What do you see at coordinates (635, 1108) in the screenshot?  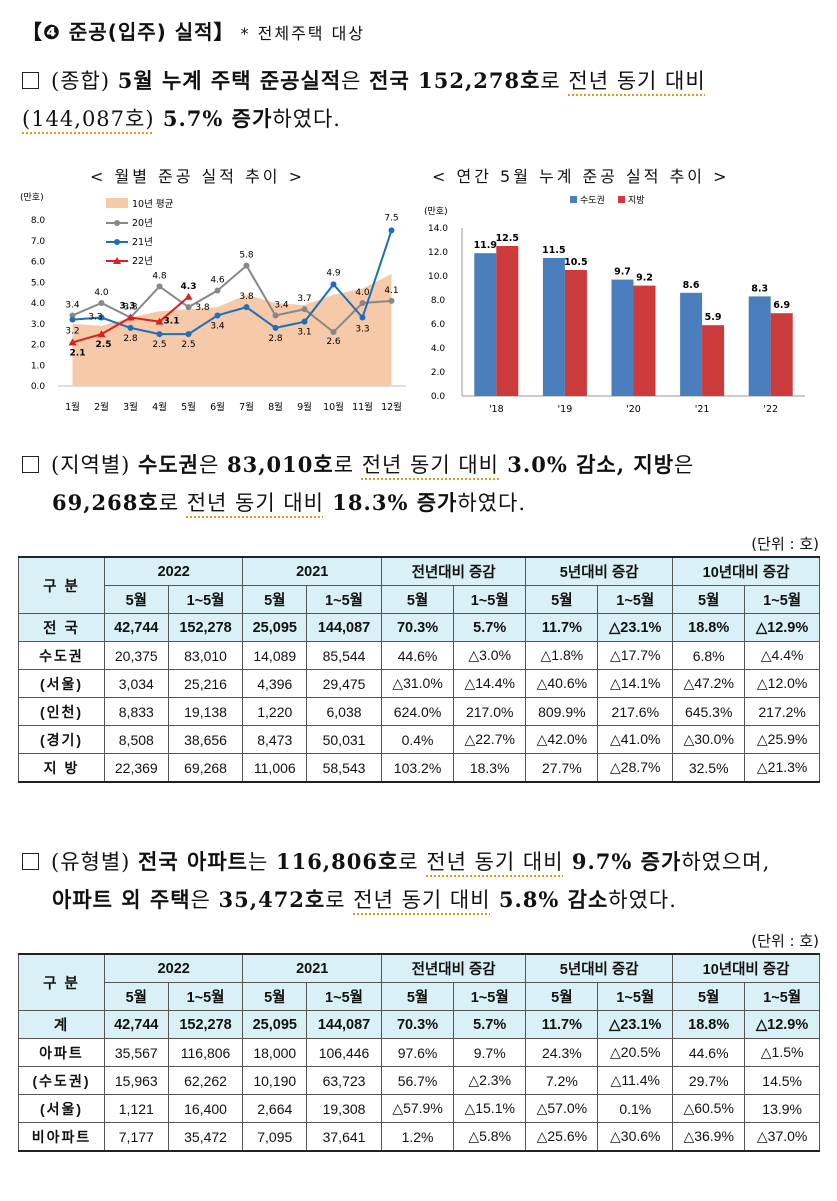 I see `table-cell: 0.1%` at bounding box center [635, 1108].